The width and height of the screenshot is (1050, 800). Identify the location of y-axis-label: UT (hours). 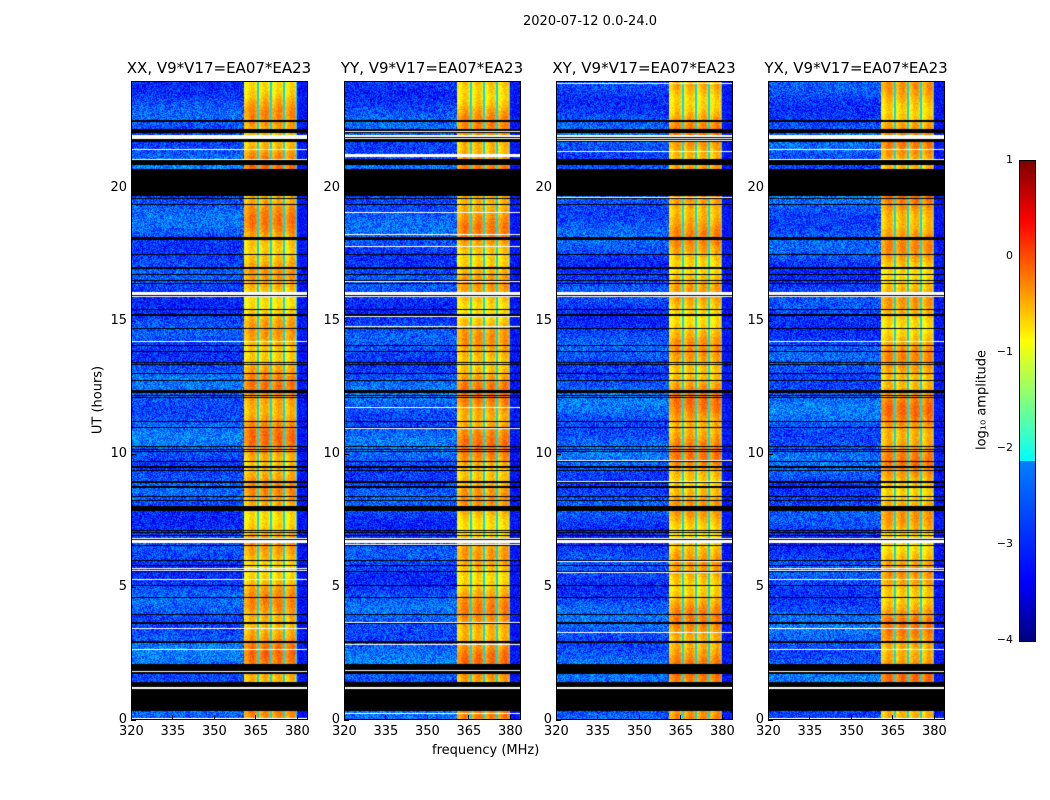
(98, 400).